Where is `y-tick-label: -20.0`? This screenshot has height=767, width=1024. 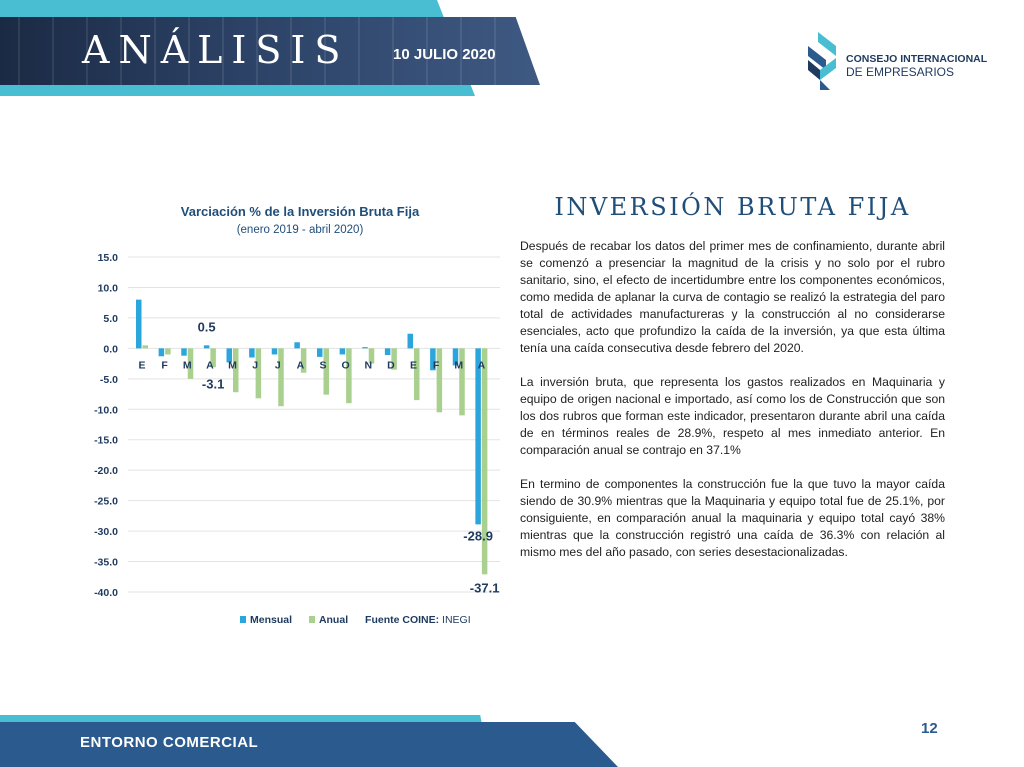 y-tick-label: -20.0 is located at coordinates (106, 471).